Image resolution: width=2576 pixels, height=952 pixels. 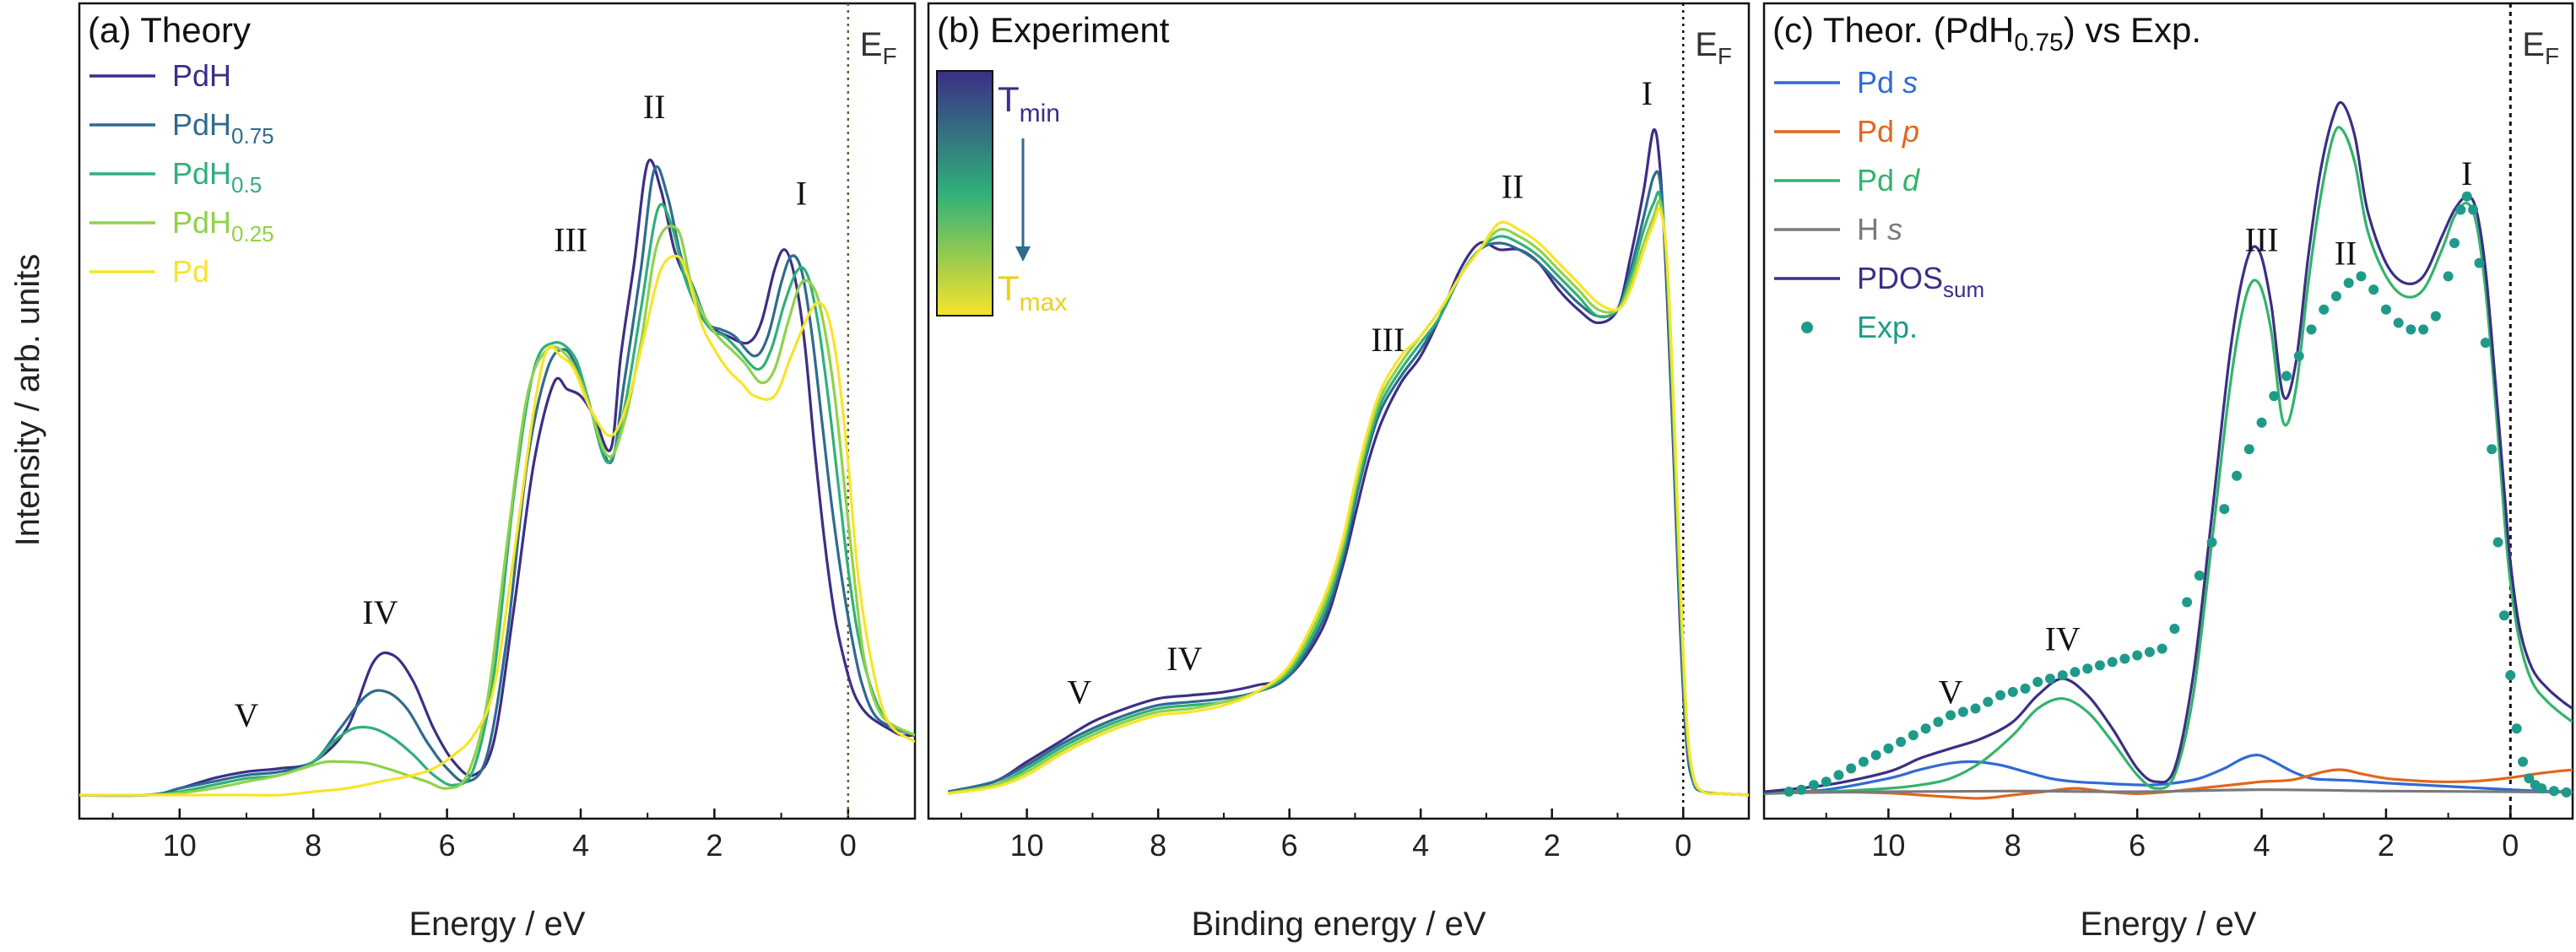 What do you see at coordinates (190, 271) in the screenshot?
I see `legend-label: Pd` at bounding box center [190, 271].